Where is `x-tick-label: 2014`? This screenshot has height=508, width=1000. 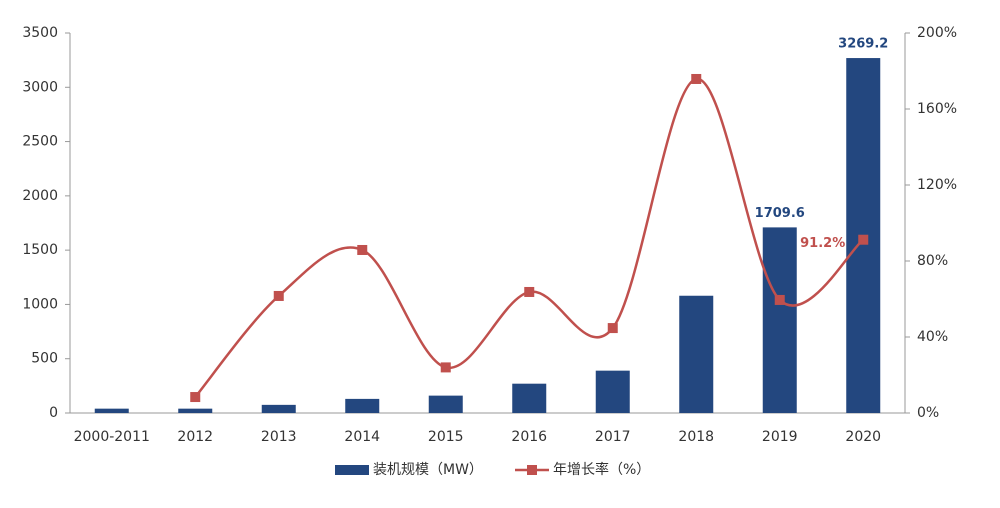
x-tick-label: 2014 is located at coordinates (362, 437).